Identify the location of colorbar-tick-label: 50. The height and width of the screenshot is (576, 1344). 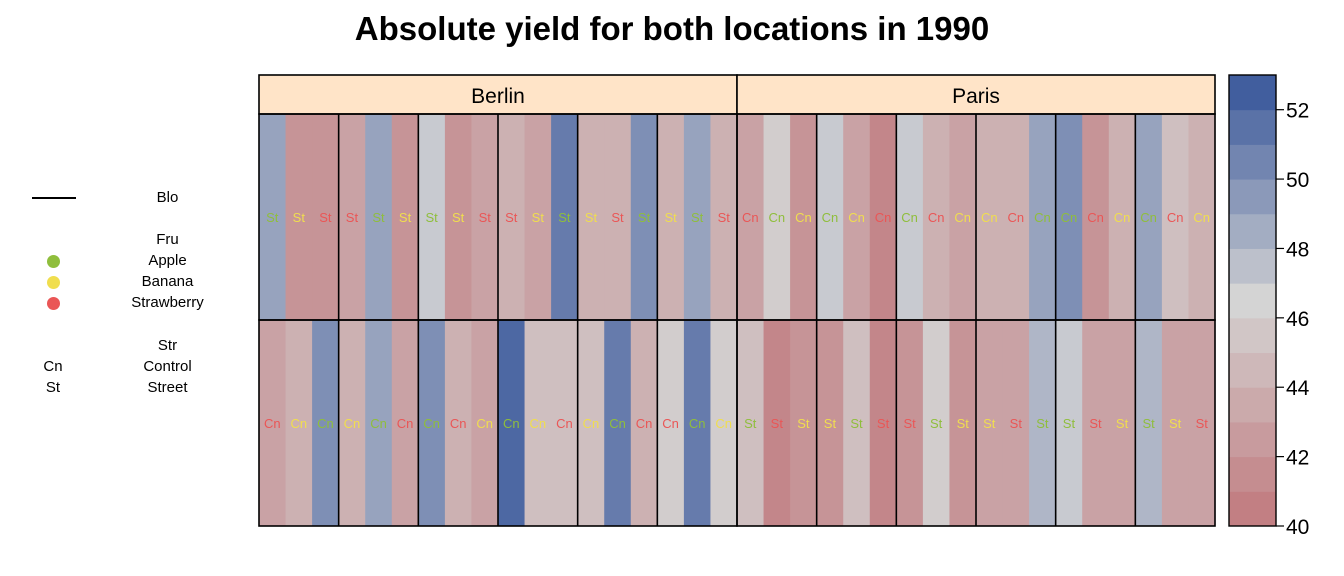
(1297, 180).